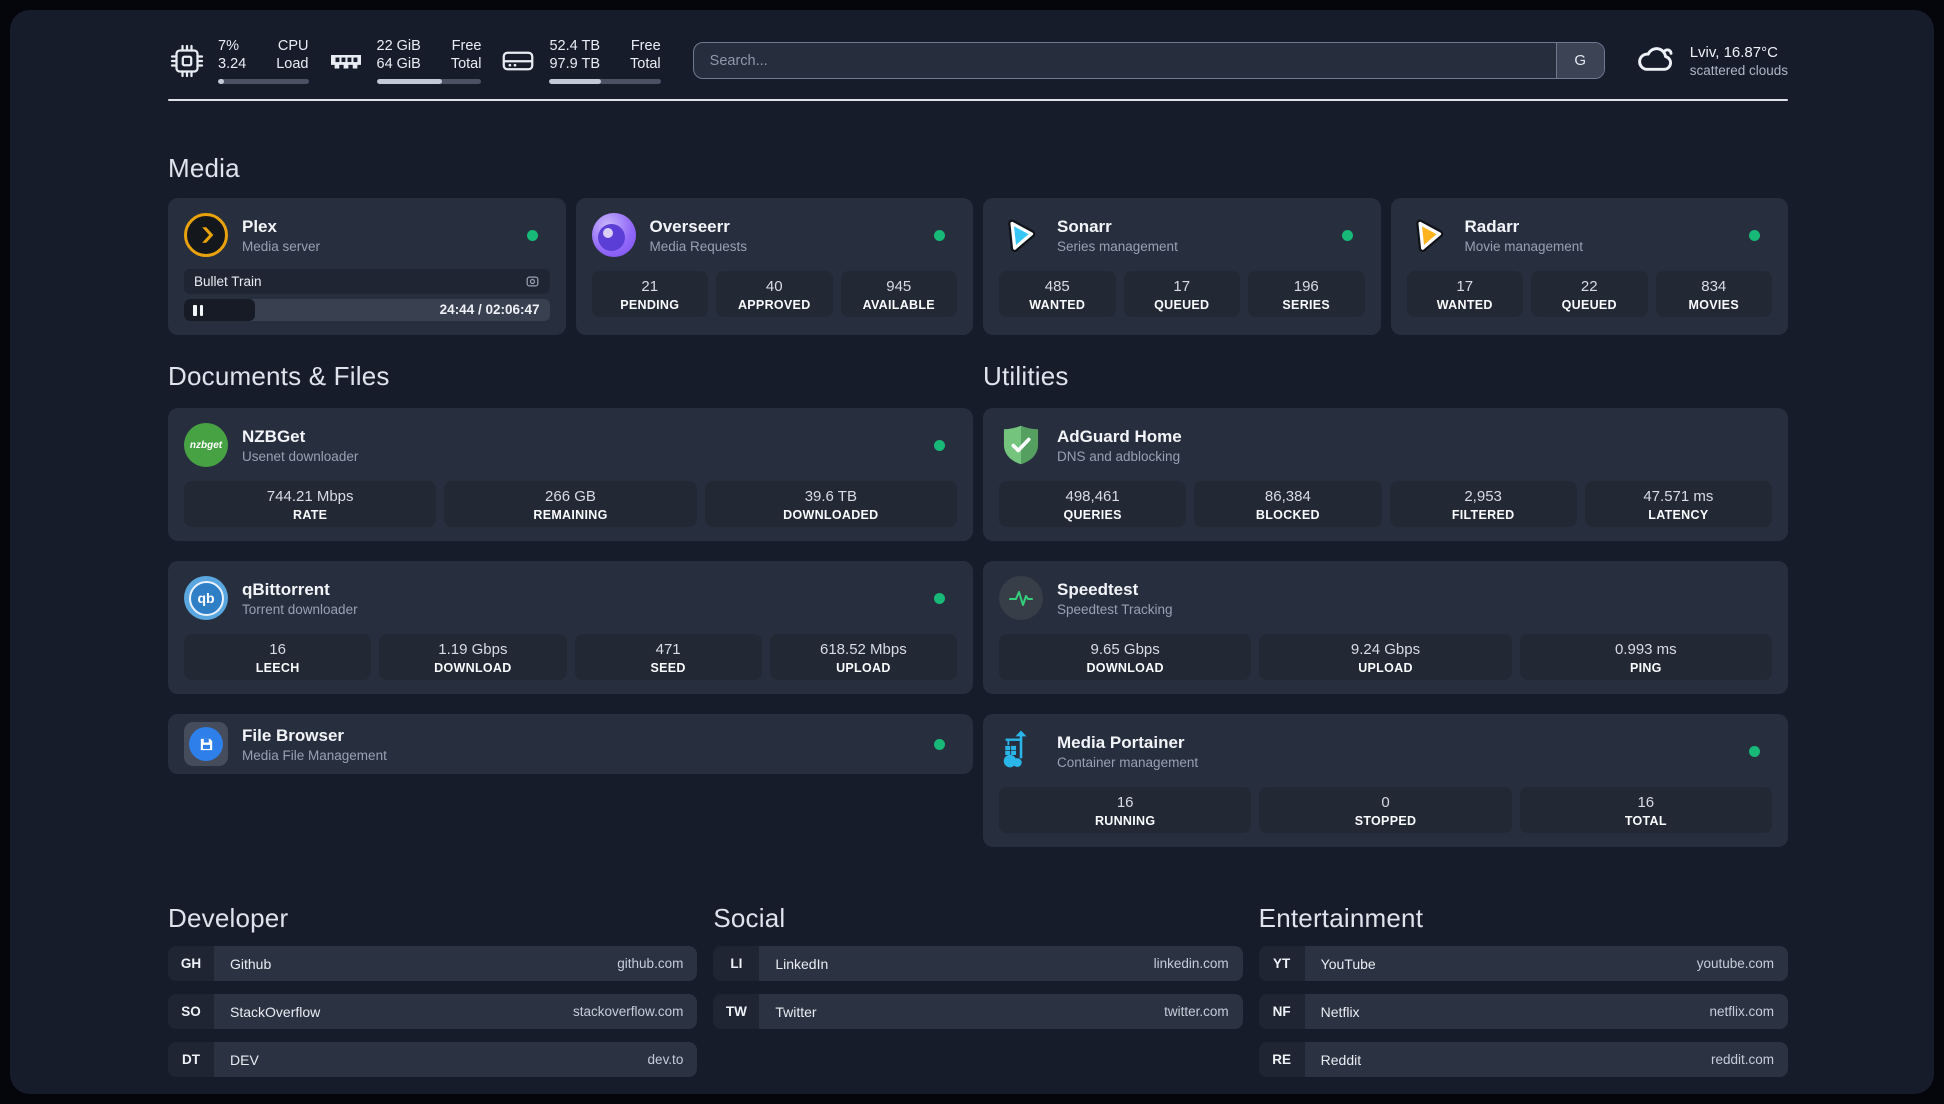 The width and height of the screenshot is (1944, 1104). I want to click on section-title-documents: Documents & Files, so click(279, 376).